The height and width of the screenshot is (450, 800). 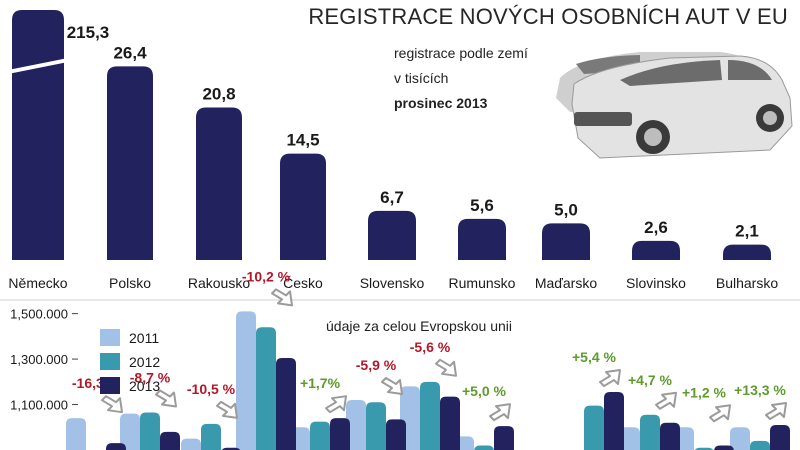 What do you see at coordinates (548, 16) in the screenshot?
I see `chart-title: REGISTRACE NOVÝCH OSOBNÍCH AUT V EU` at bounding box center [548, 16].